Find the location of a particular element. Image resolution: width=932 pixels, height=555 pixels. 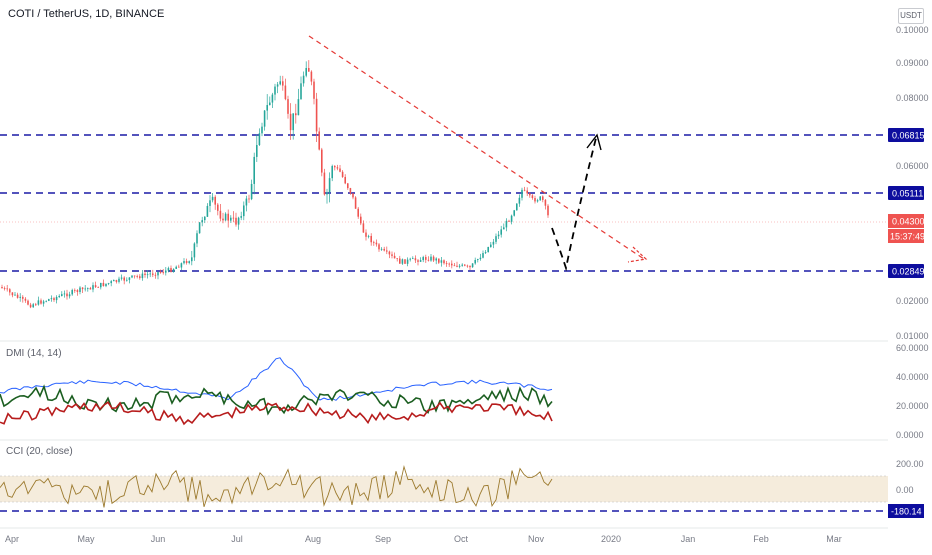

descending-trend-line is located at coordinates (476, 147).